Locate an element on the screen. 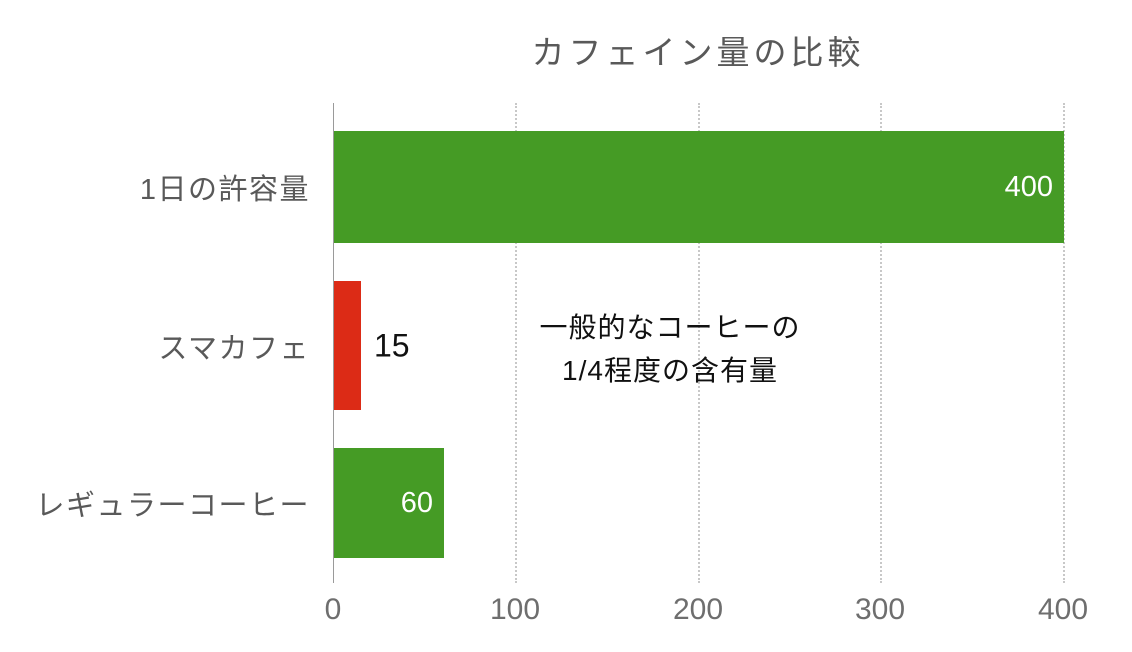  bar-value-label: 60 is located at coordinates (416, 502).